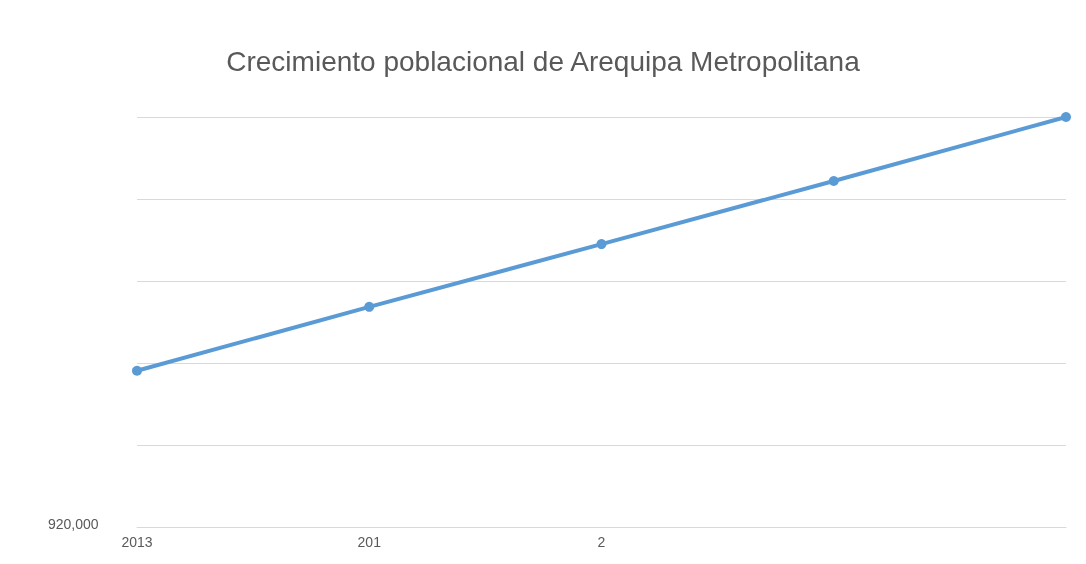  What do you see at coordinates (73, 524) in the screenshot?
I see `text: 920,000` at bounding box center [73, 524].